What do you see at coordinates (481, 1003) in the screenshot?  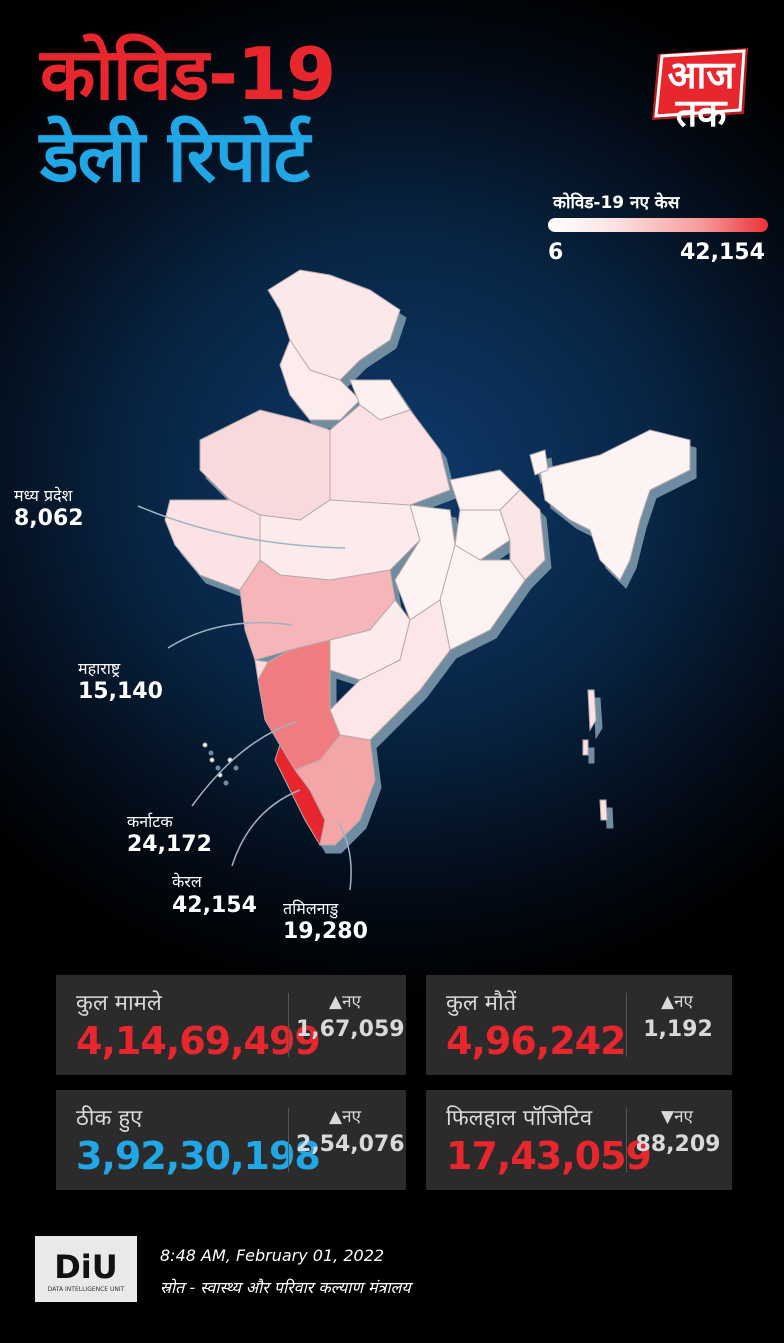 I see `card-label: कुल मौतें` at bounding box center [481, 1003].